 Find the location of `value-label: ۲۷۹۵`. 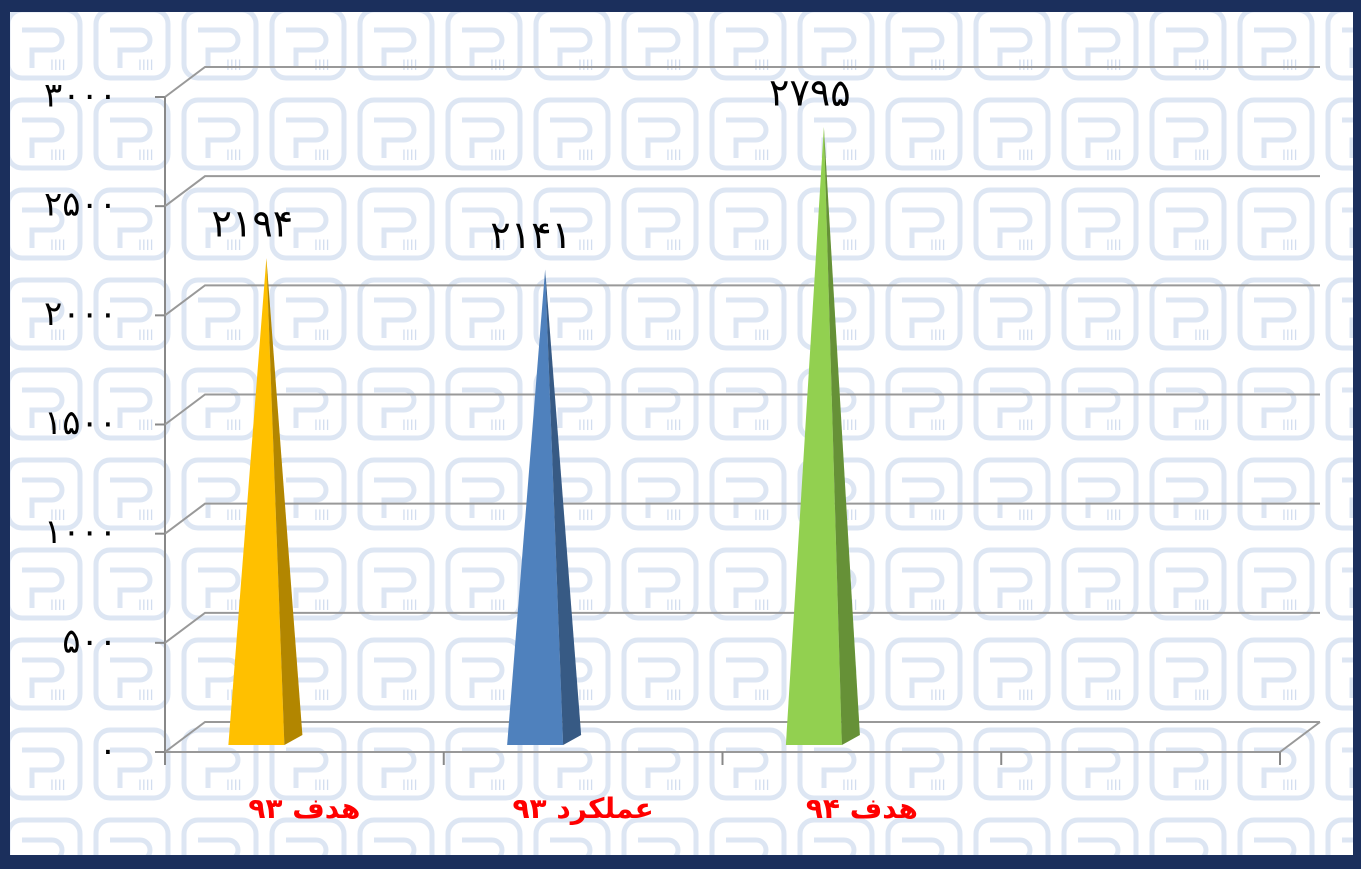

value-label: ۲۷۹۵ is located at coordinates (810, 92).